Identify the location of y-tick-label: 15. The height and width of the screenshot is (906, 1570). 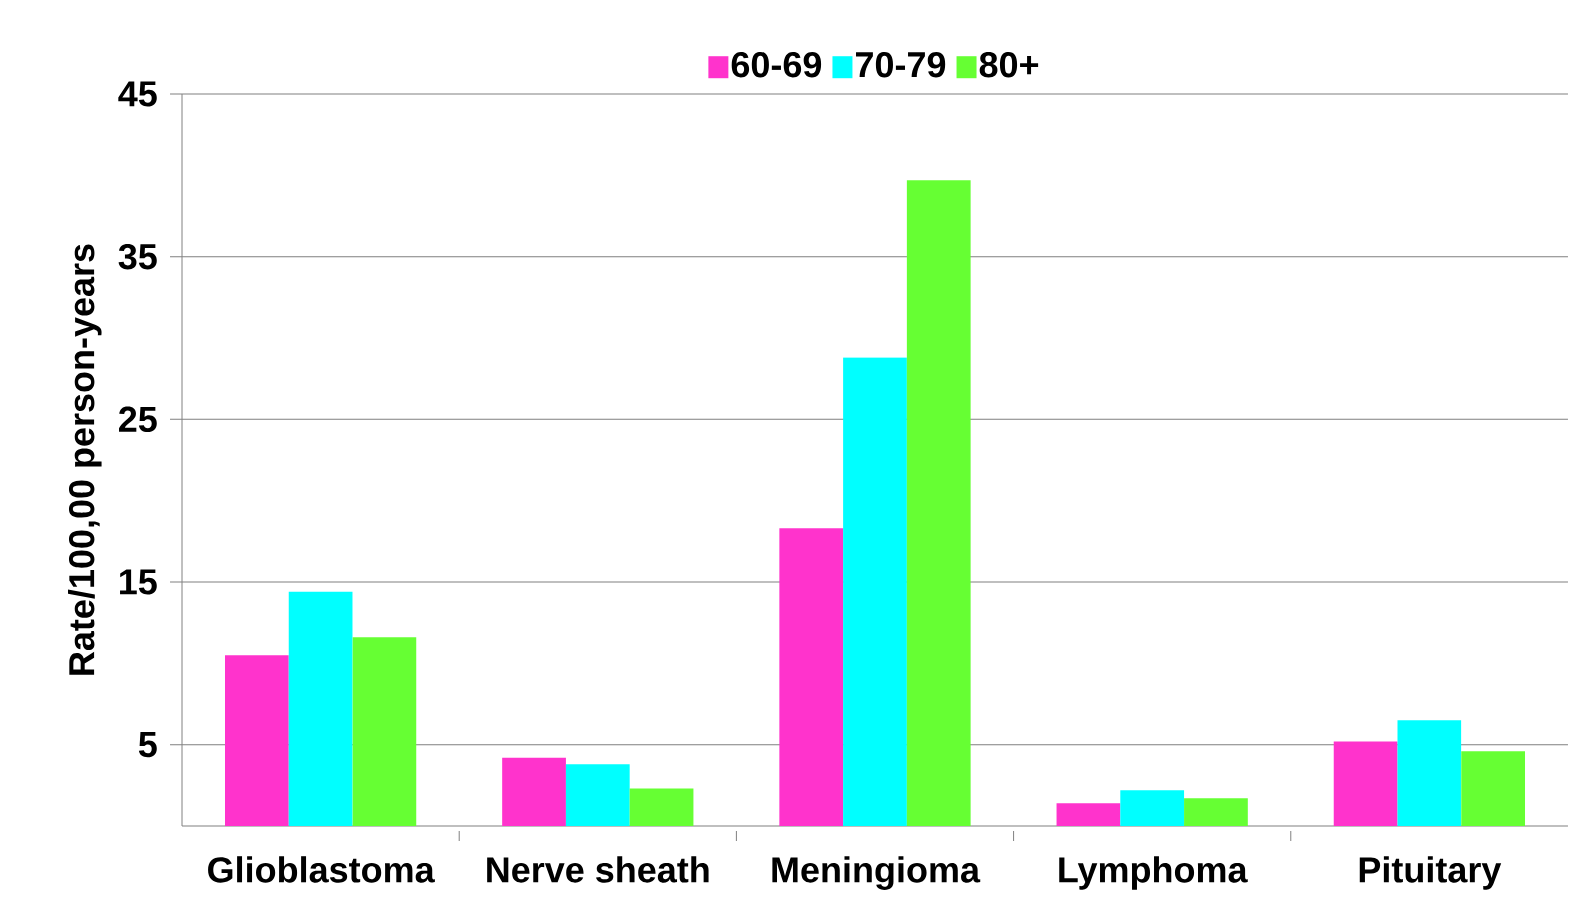
(138, 582).